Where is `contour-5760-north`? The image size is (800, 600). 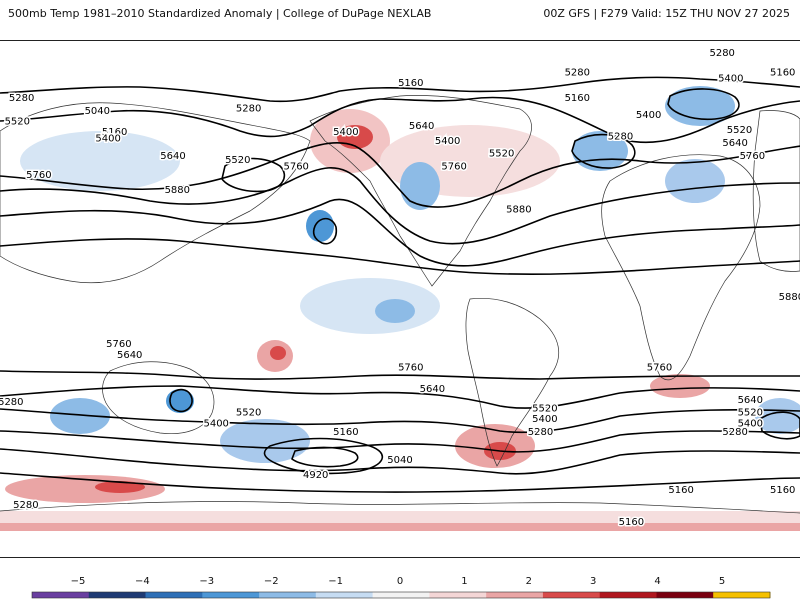 contour-5760-north is located at coordinates (400, 232).